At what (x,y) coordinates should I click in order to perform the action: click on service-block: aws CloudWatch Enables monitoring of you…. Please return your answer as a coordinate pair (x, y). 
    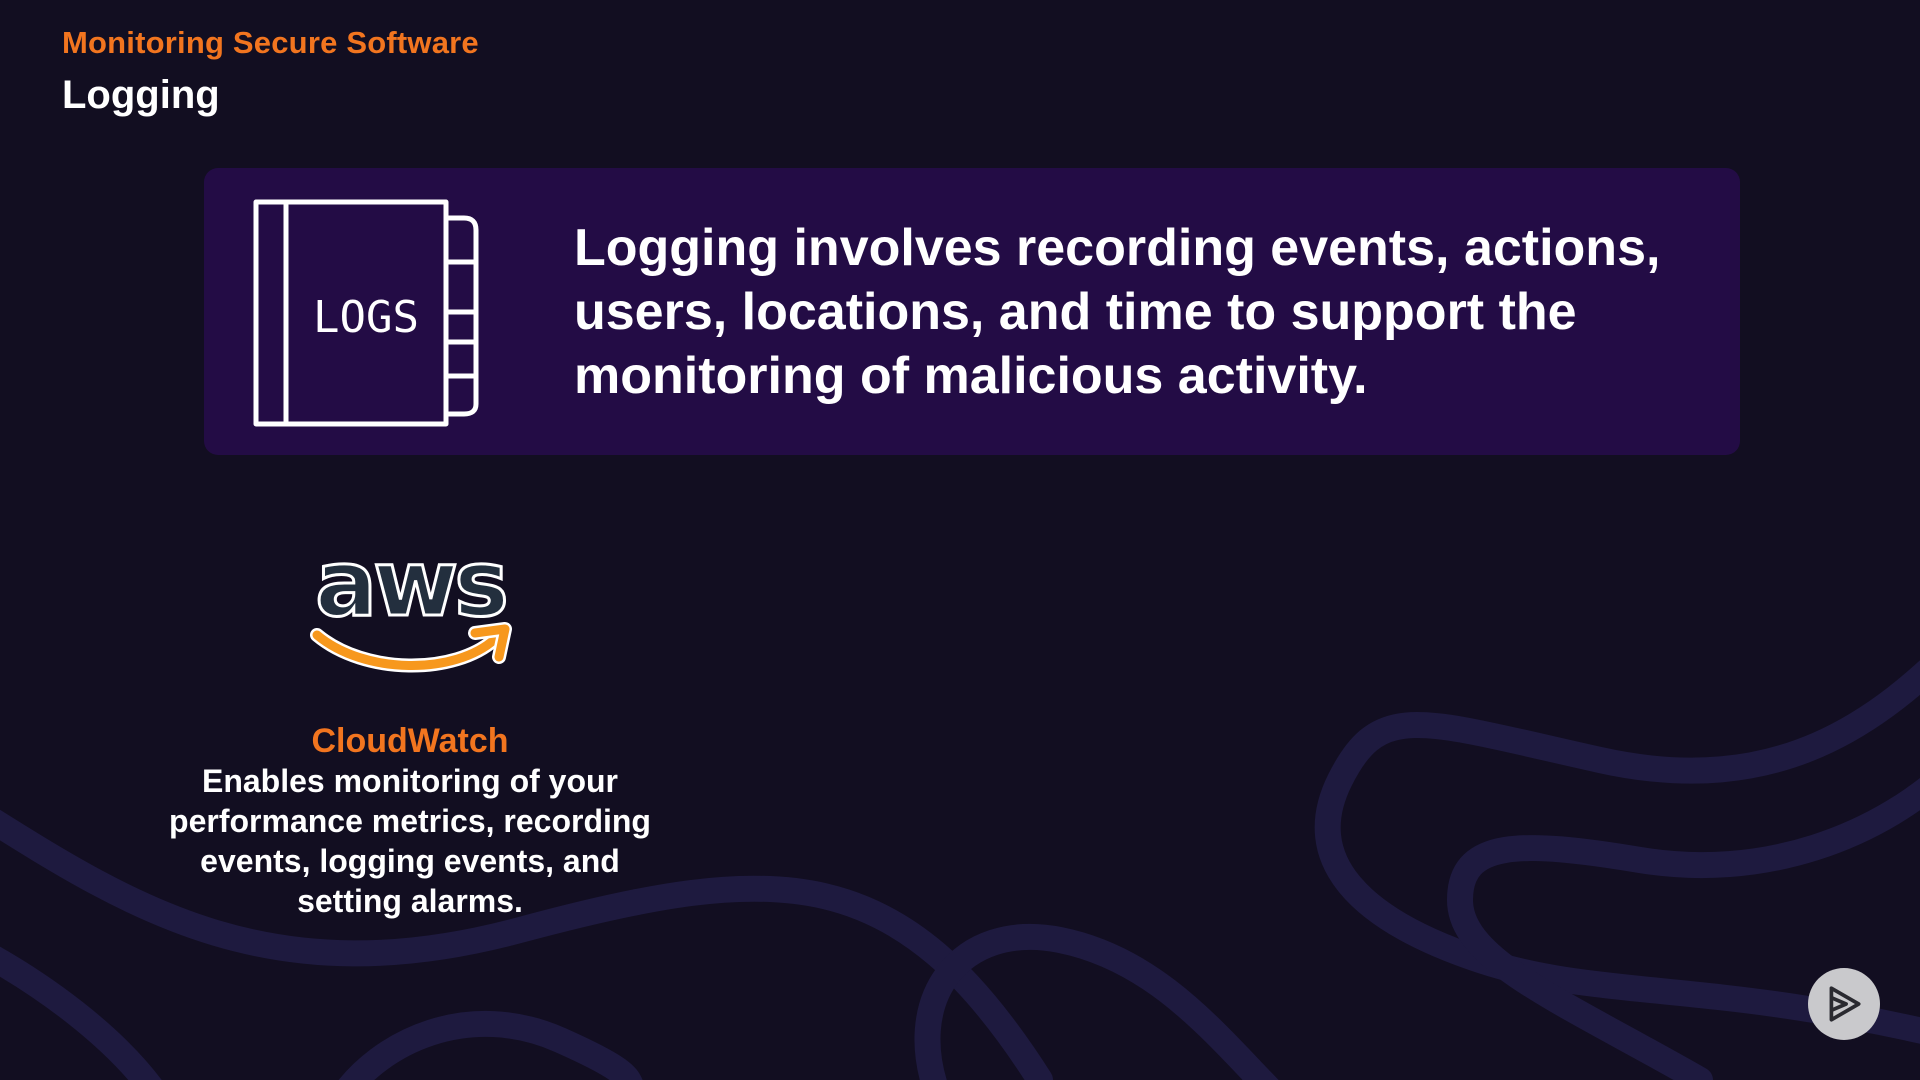
    Looking at the image, I should click on (410, 728).